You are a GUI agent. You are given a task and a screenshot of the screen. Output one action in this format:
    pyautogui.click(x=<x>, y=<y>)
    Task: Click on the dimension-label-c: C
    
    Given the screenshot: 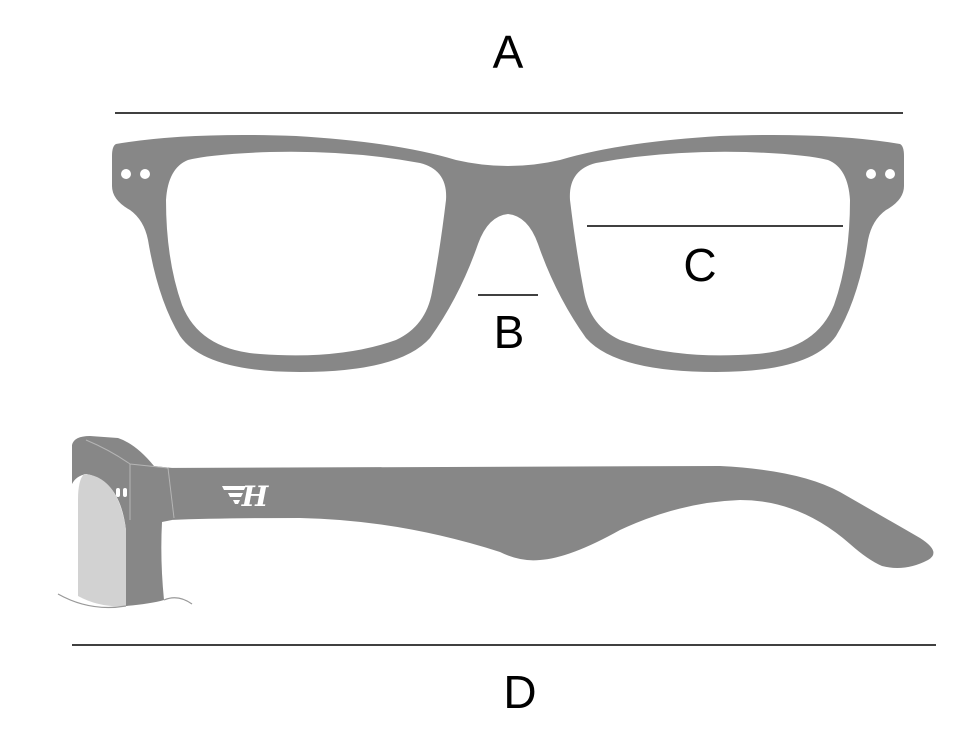 What is the action you would take?
    pyautogui.click(x=699, y=265)
    